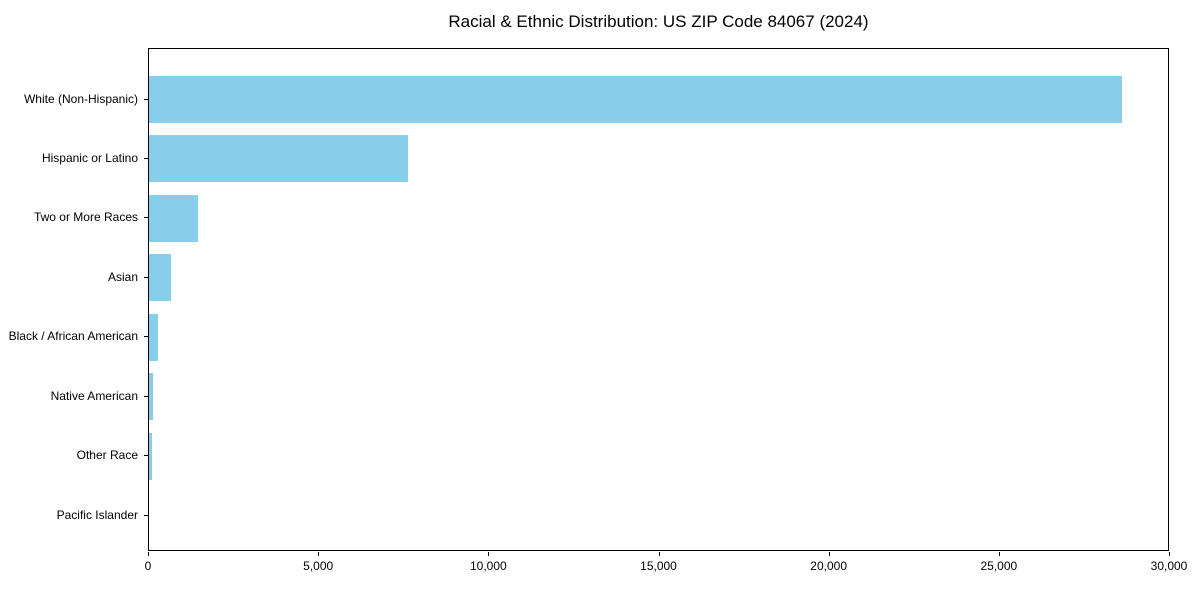 The image size is (1200, 600). I want to click on y-axis-label-native-american: Native American, so click(94, 395).